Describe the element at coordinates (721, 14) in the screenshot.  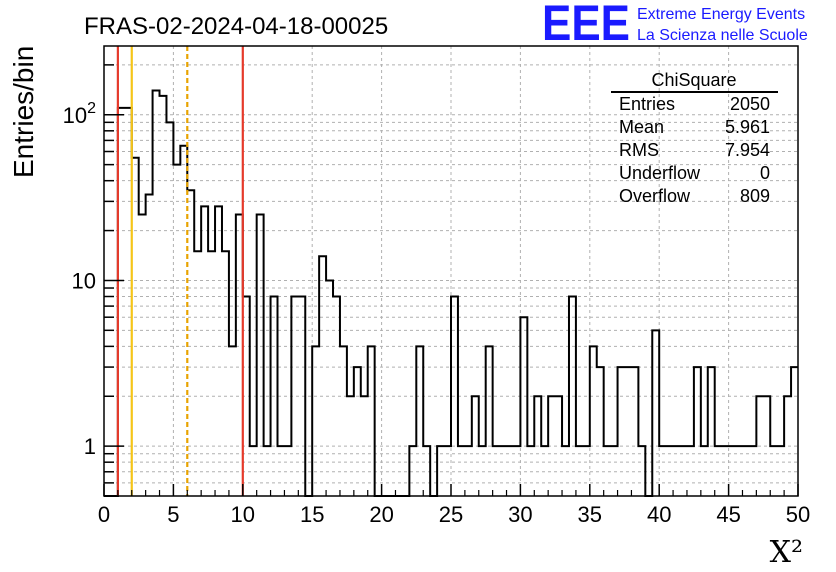
I see `logo-line1: Extreme Energy Events` at that location.